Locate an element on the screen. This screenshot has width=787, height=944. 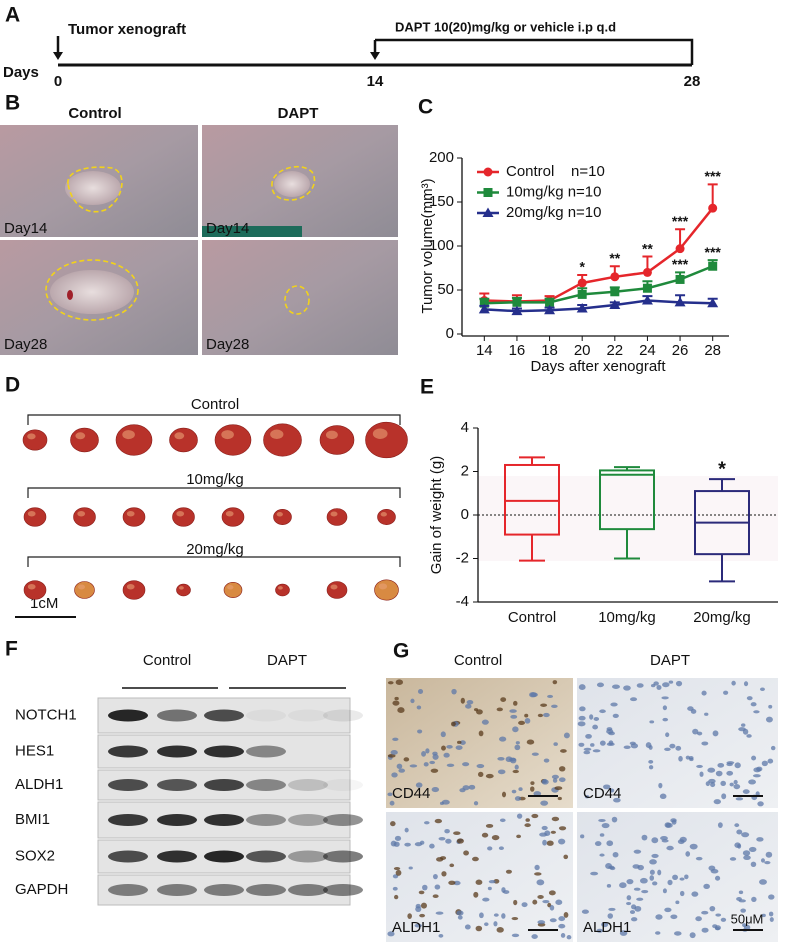
panel-letter: C is located at coordinates (425, 107).